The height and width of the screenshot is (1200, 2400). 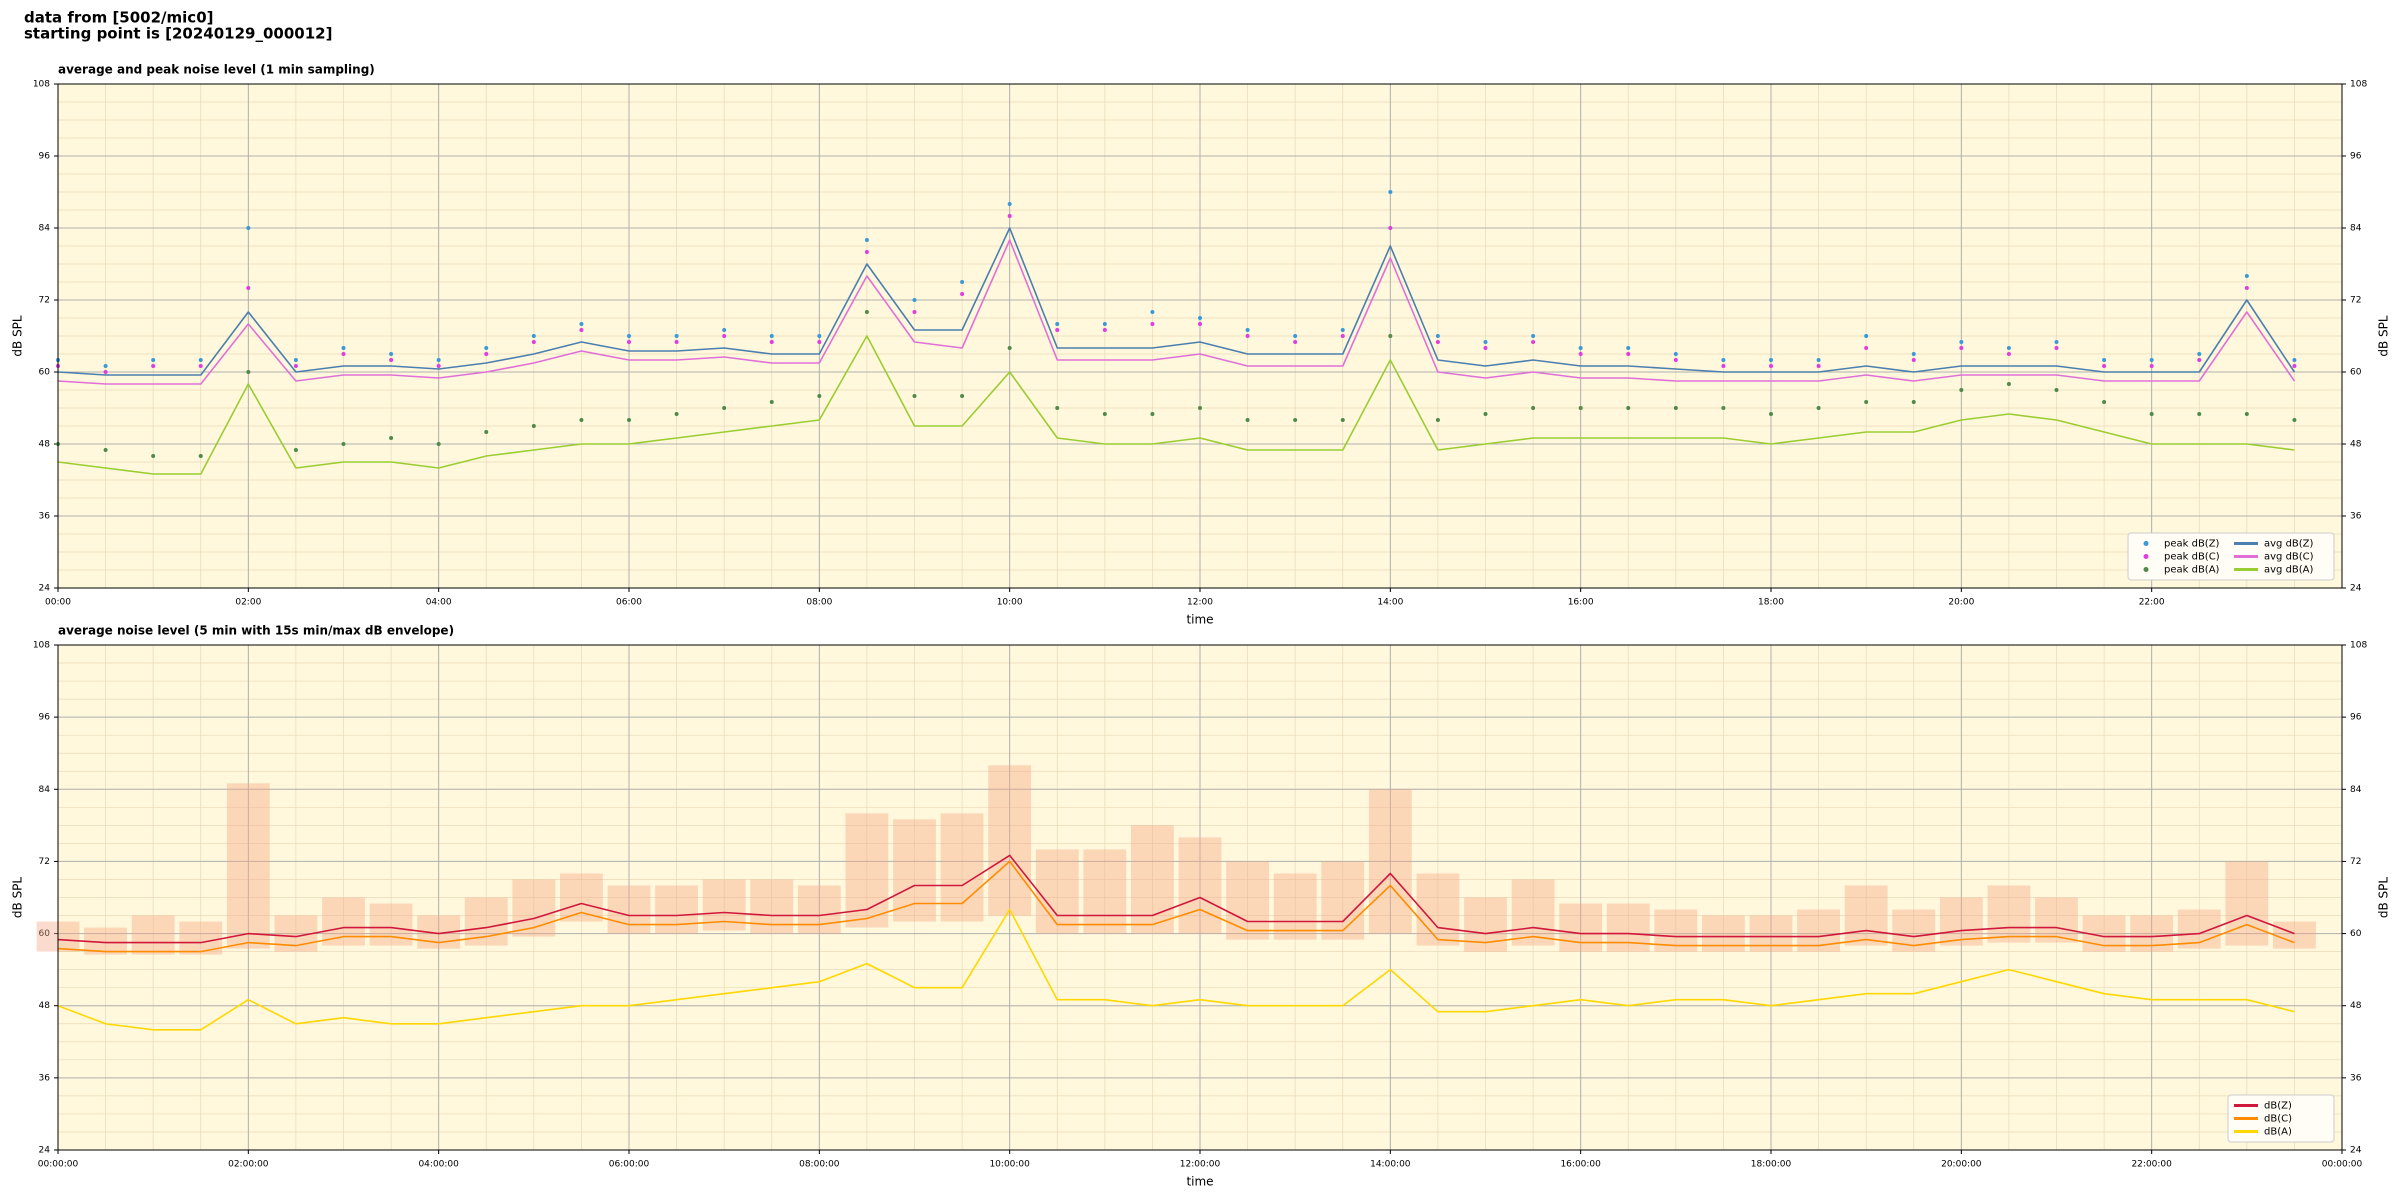 I want to click on y-tick-label: 84, so click(x=45, y=229).